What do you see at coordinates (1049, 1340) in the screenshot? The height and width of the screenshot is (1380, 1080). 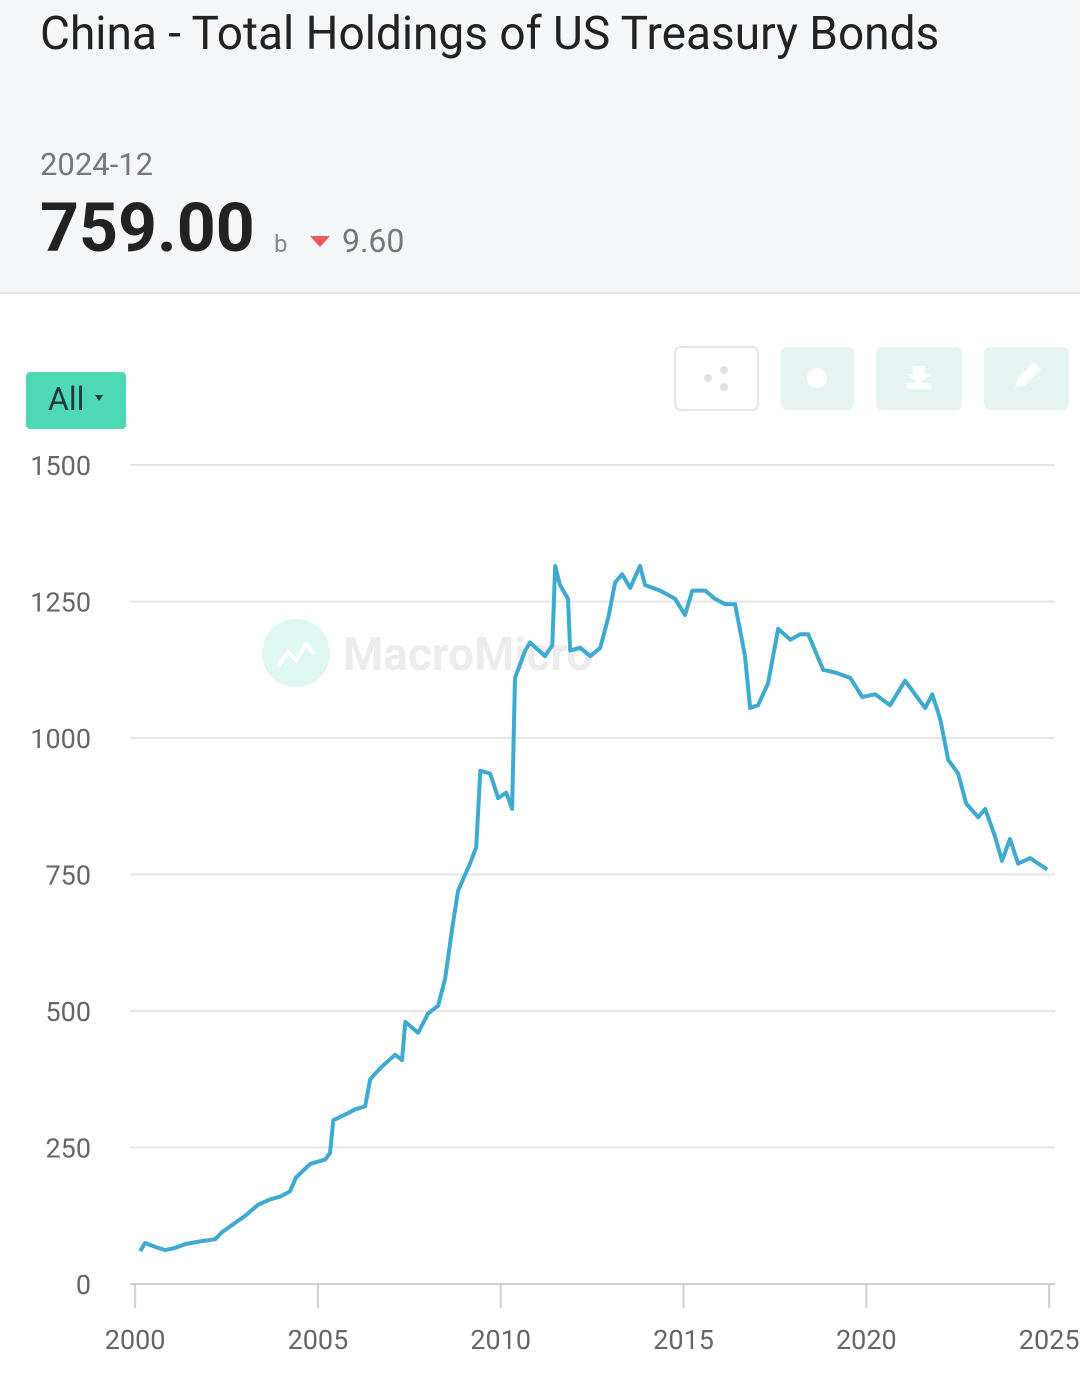 I see `x-tick-label: 2025` at bounding box center [1049, 1340].